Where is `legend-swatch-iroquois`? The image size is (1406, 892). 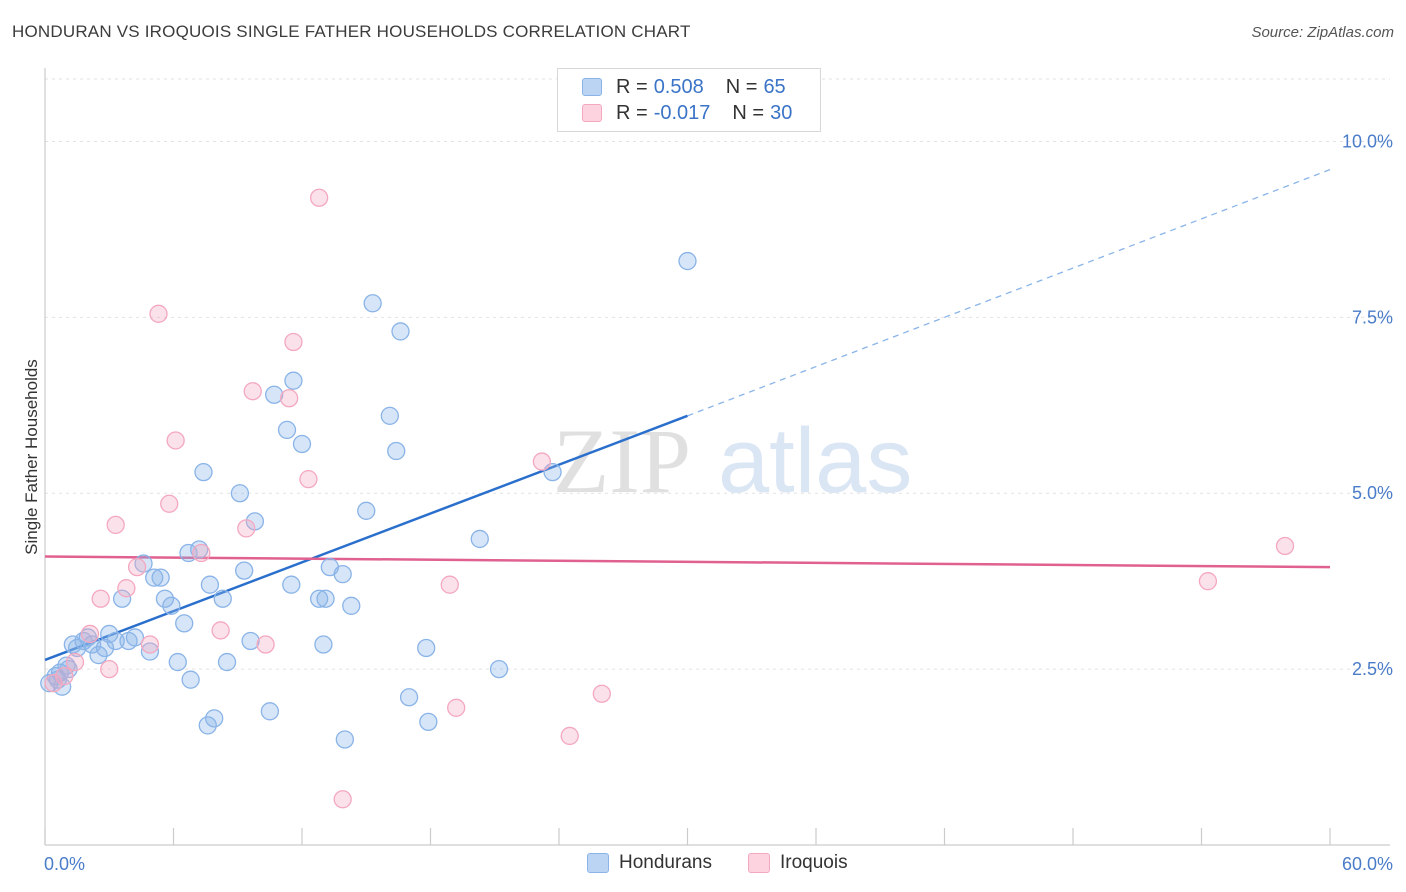
legend-swatch-iroquois is located at coordinates (592, 113).